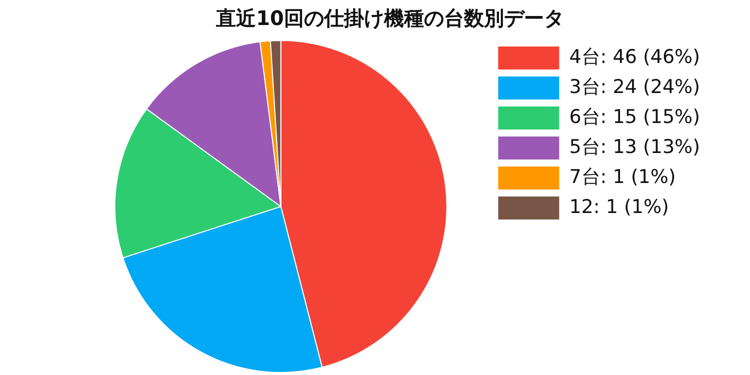 The image size is (750, 375). What do you see at coordinates (634, 57) in the screenshot?
I see `legend-label: 4台: 46 (46%)` at bounding box center [634, 57].